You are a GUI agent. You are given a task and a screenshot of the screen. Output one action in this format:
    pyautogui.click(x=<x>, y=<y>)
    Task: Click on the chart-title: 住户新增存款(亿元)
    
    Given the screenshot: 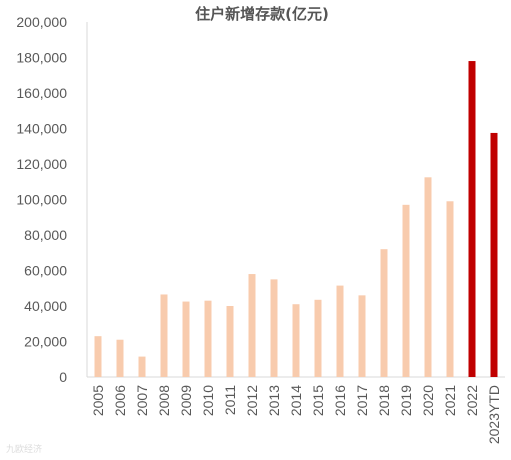 What is the action you would take?
    pyautogui.click(x=262, y=14)
    